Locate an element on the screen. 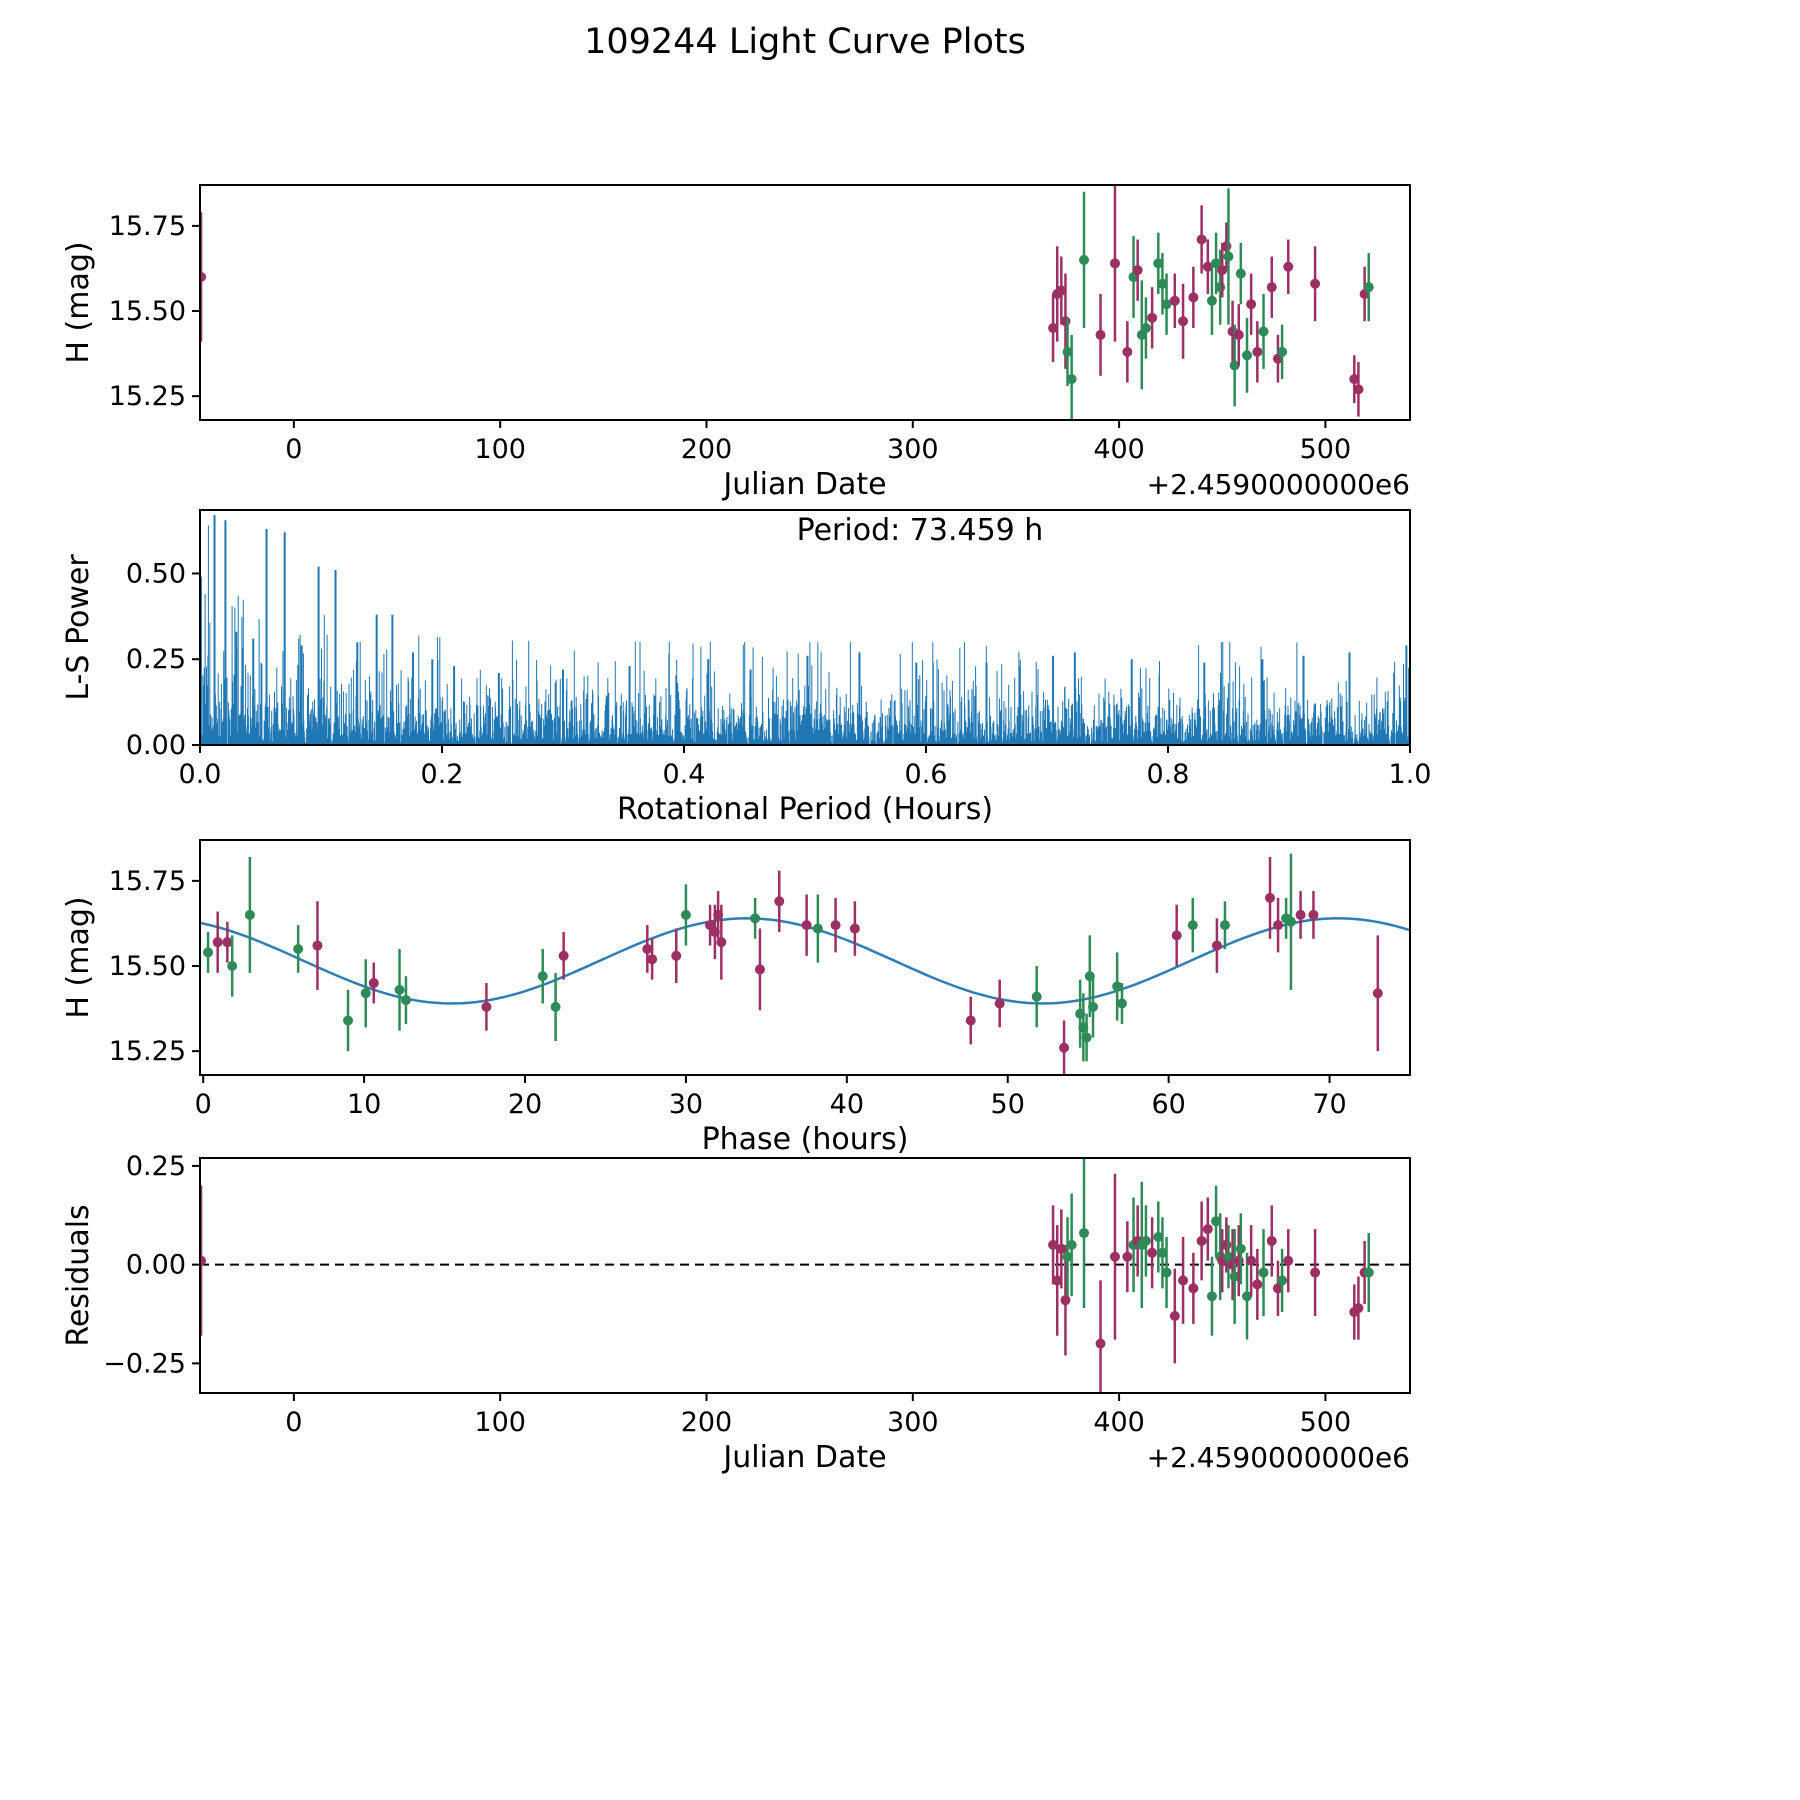 This screenshot has height=1800, width=1800. x-tick-label: 70 is located at coordinates (1329, 1104).